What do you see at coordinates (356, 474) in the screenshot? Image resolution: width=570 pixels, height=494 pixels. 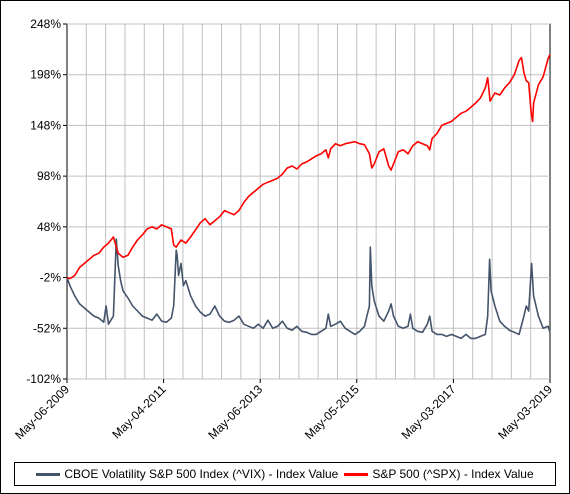 I see `legend-swatch-spx` at bounding box center [356, 474].